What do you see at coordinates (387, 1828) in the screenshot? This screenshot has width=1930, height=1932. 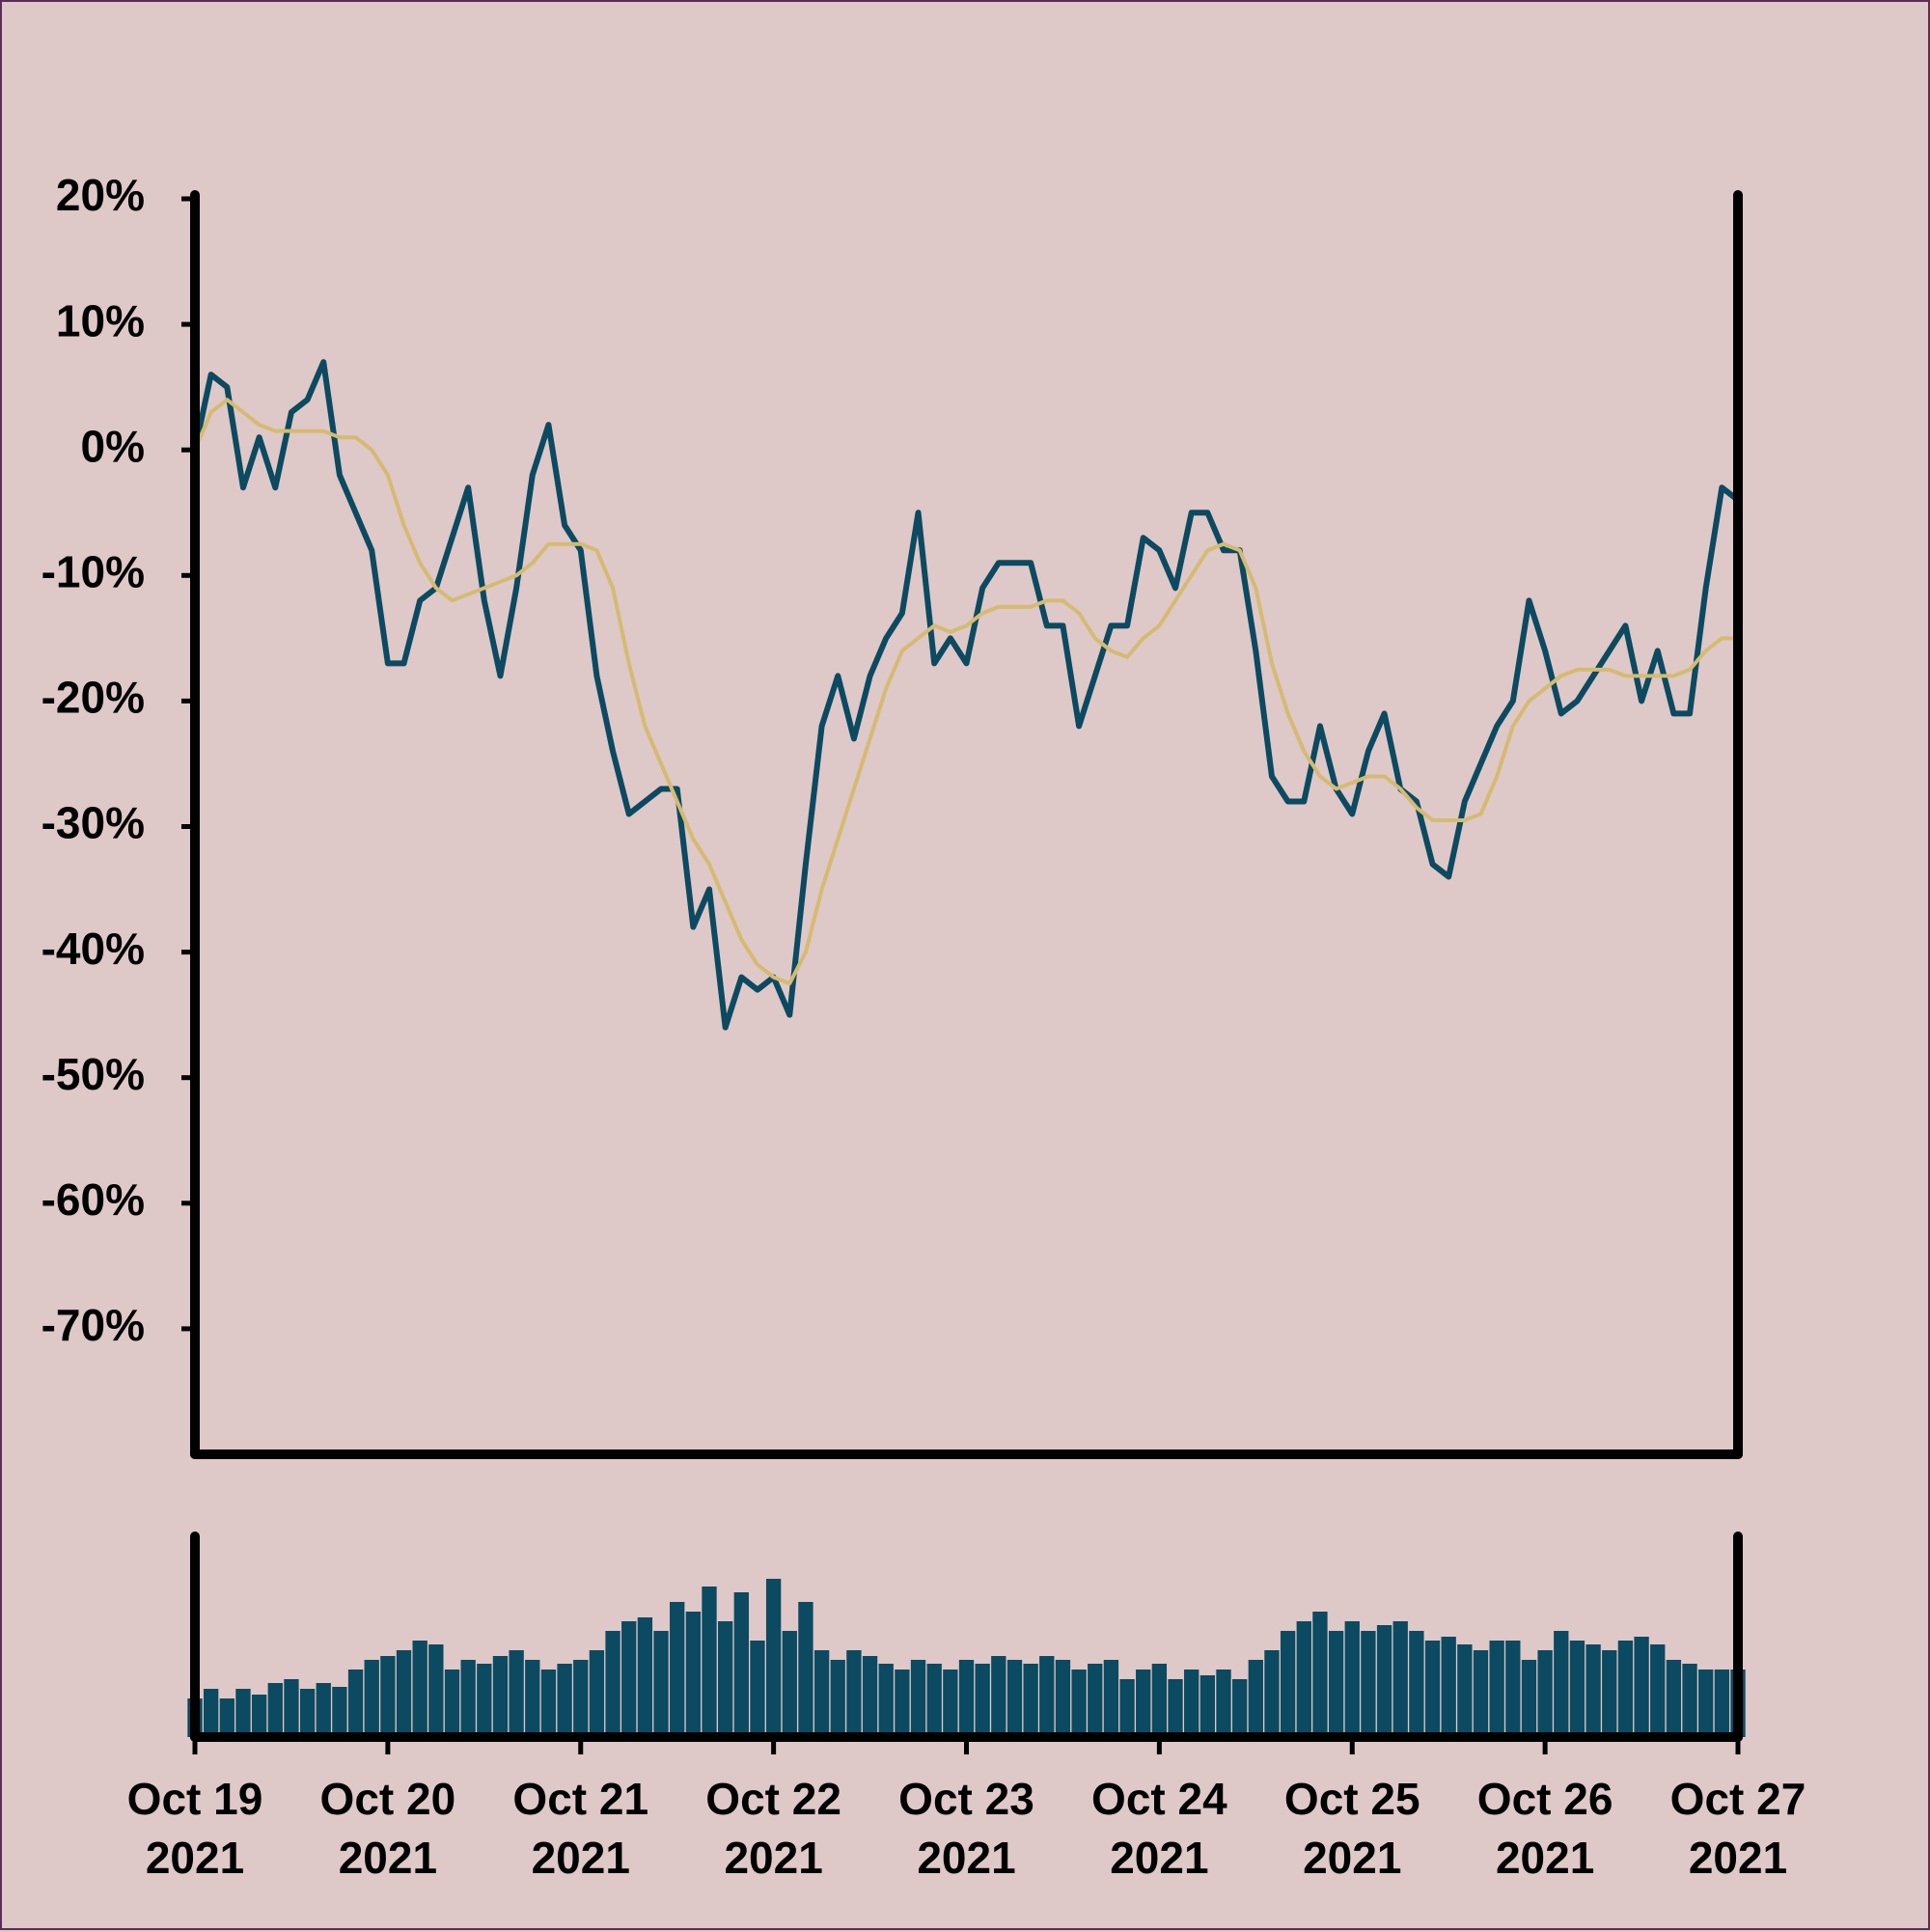 I see `x-tick-label: Oct 20 2021` at bounding box center [387, 1828].